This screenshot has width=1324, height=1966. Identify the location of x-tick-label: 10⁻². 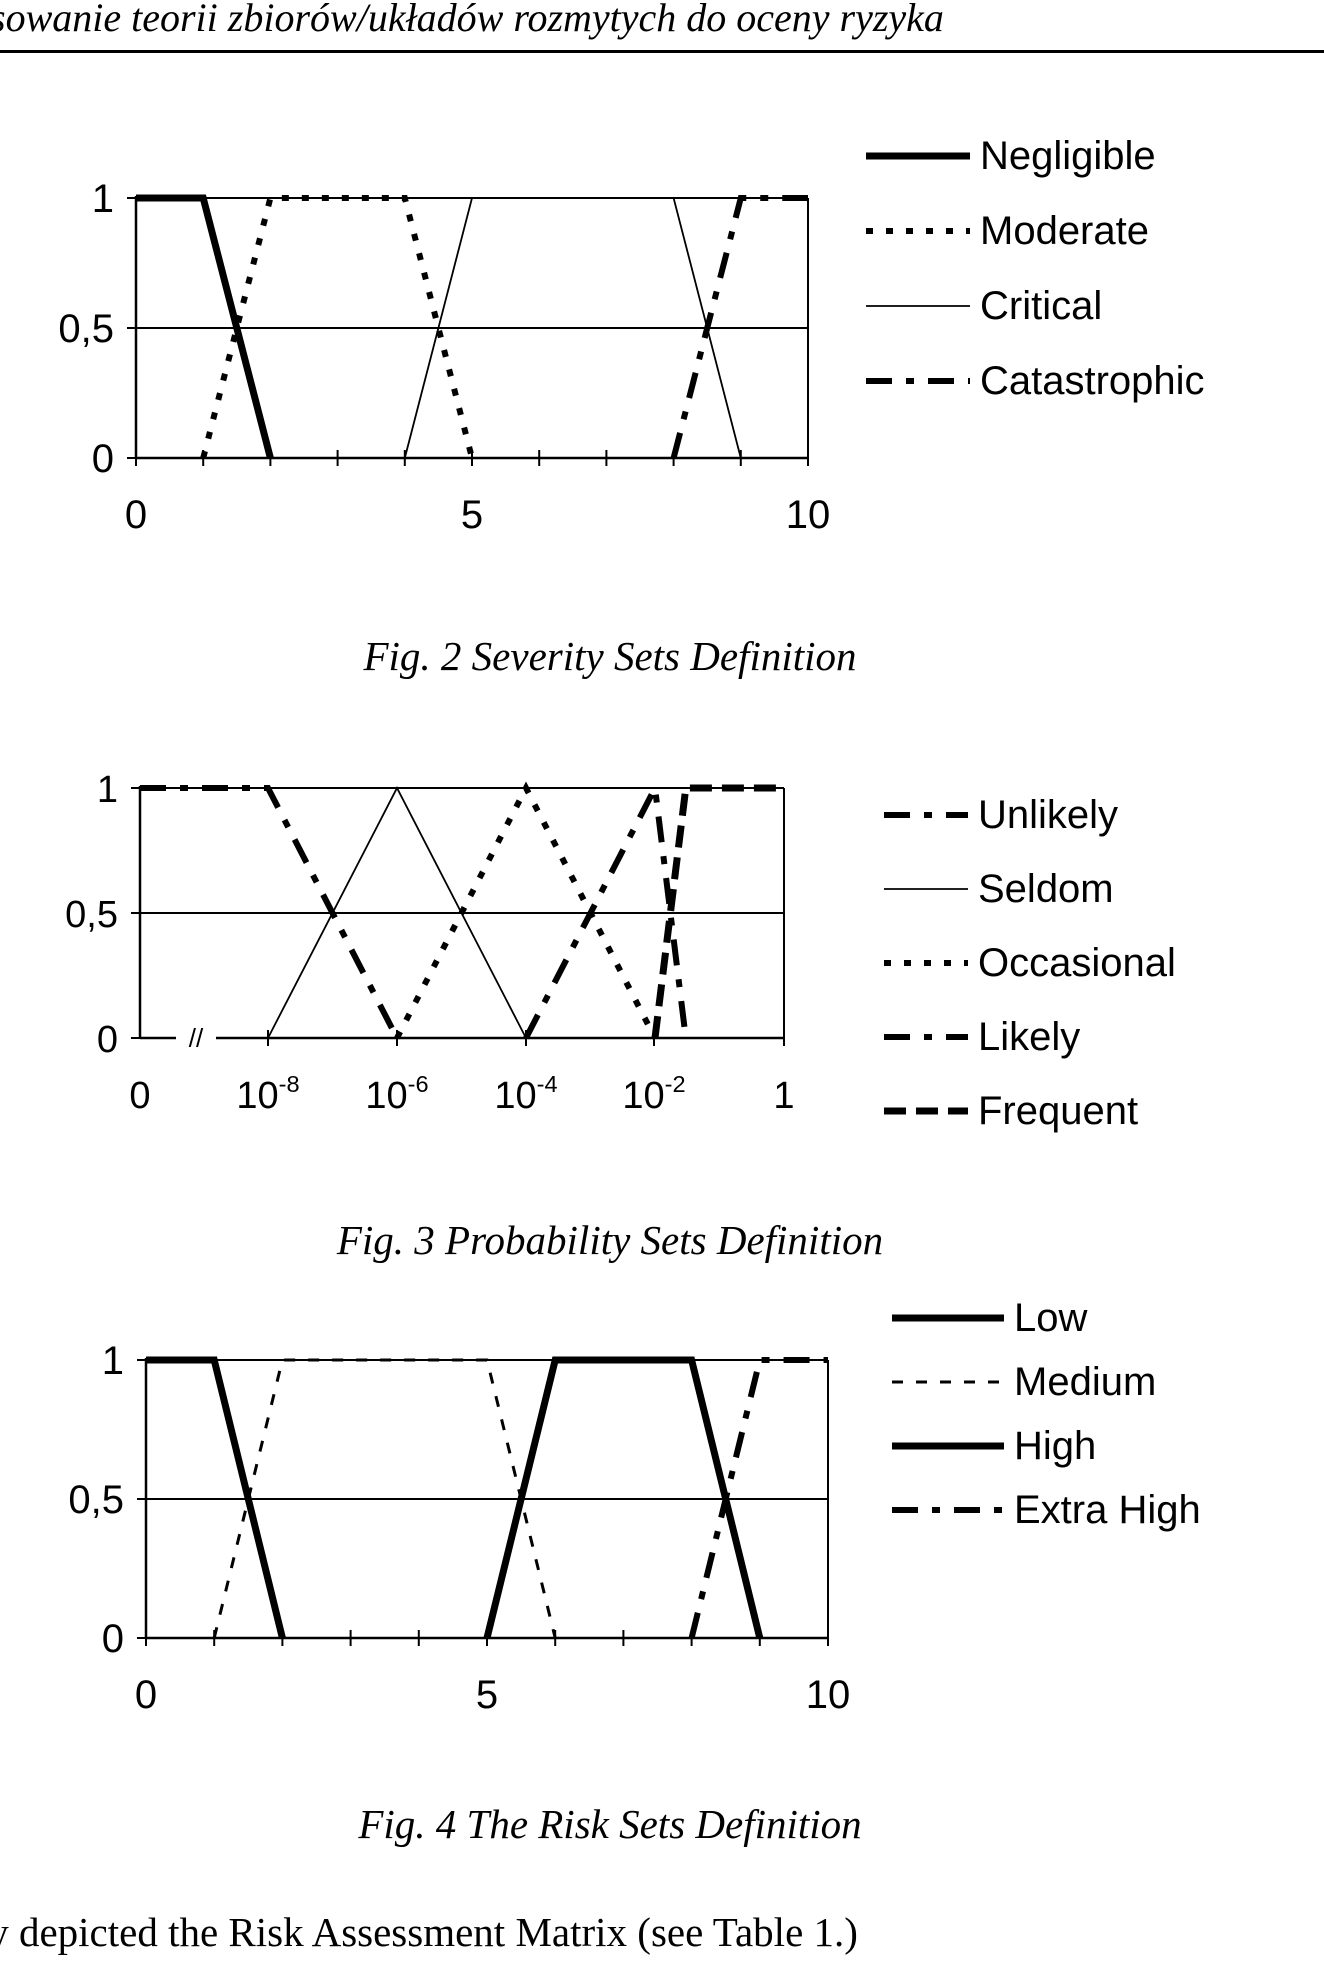
(653, 1094).